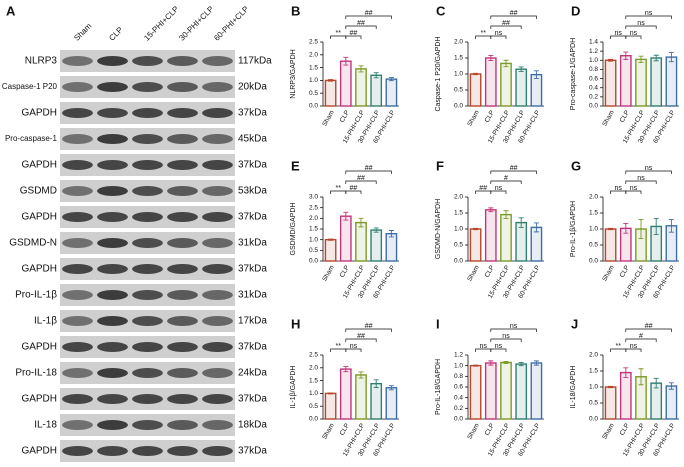 This screenshot has width=684, height=467. I want to click on protein-label: Caspase-1 P20, so click(30, 86).